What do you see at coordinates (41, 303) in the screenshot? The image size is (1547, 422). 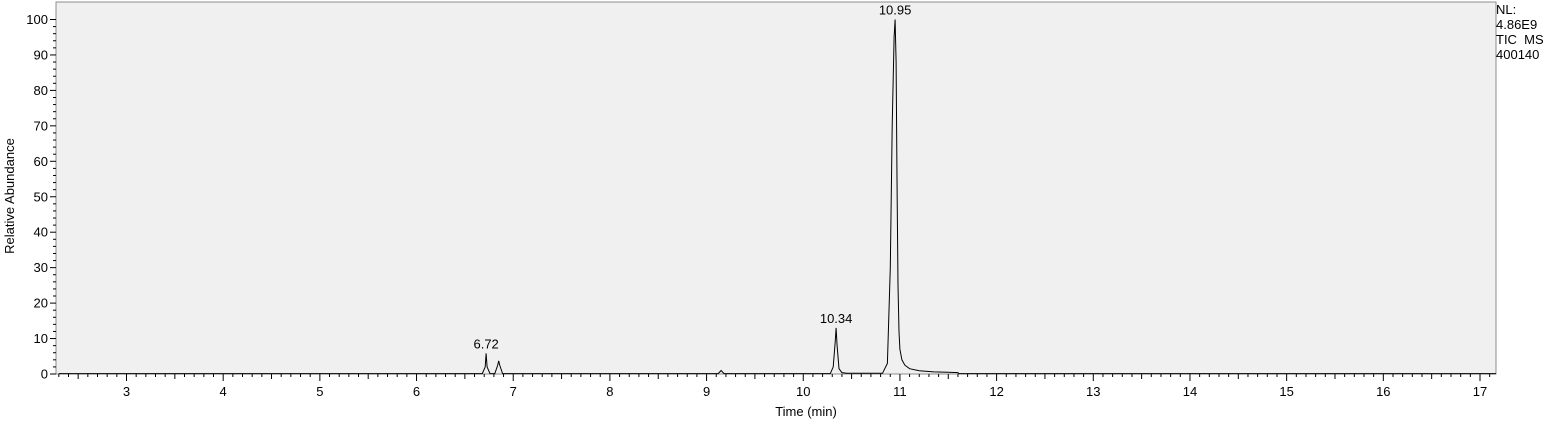 I see `y-tick-label: 20` at bounding box center [41, 303].